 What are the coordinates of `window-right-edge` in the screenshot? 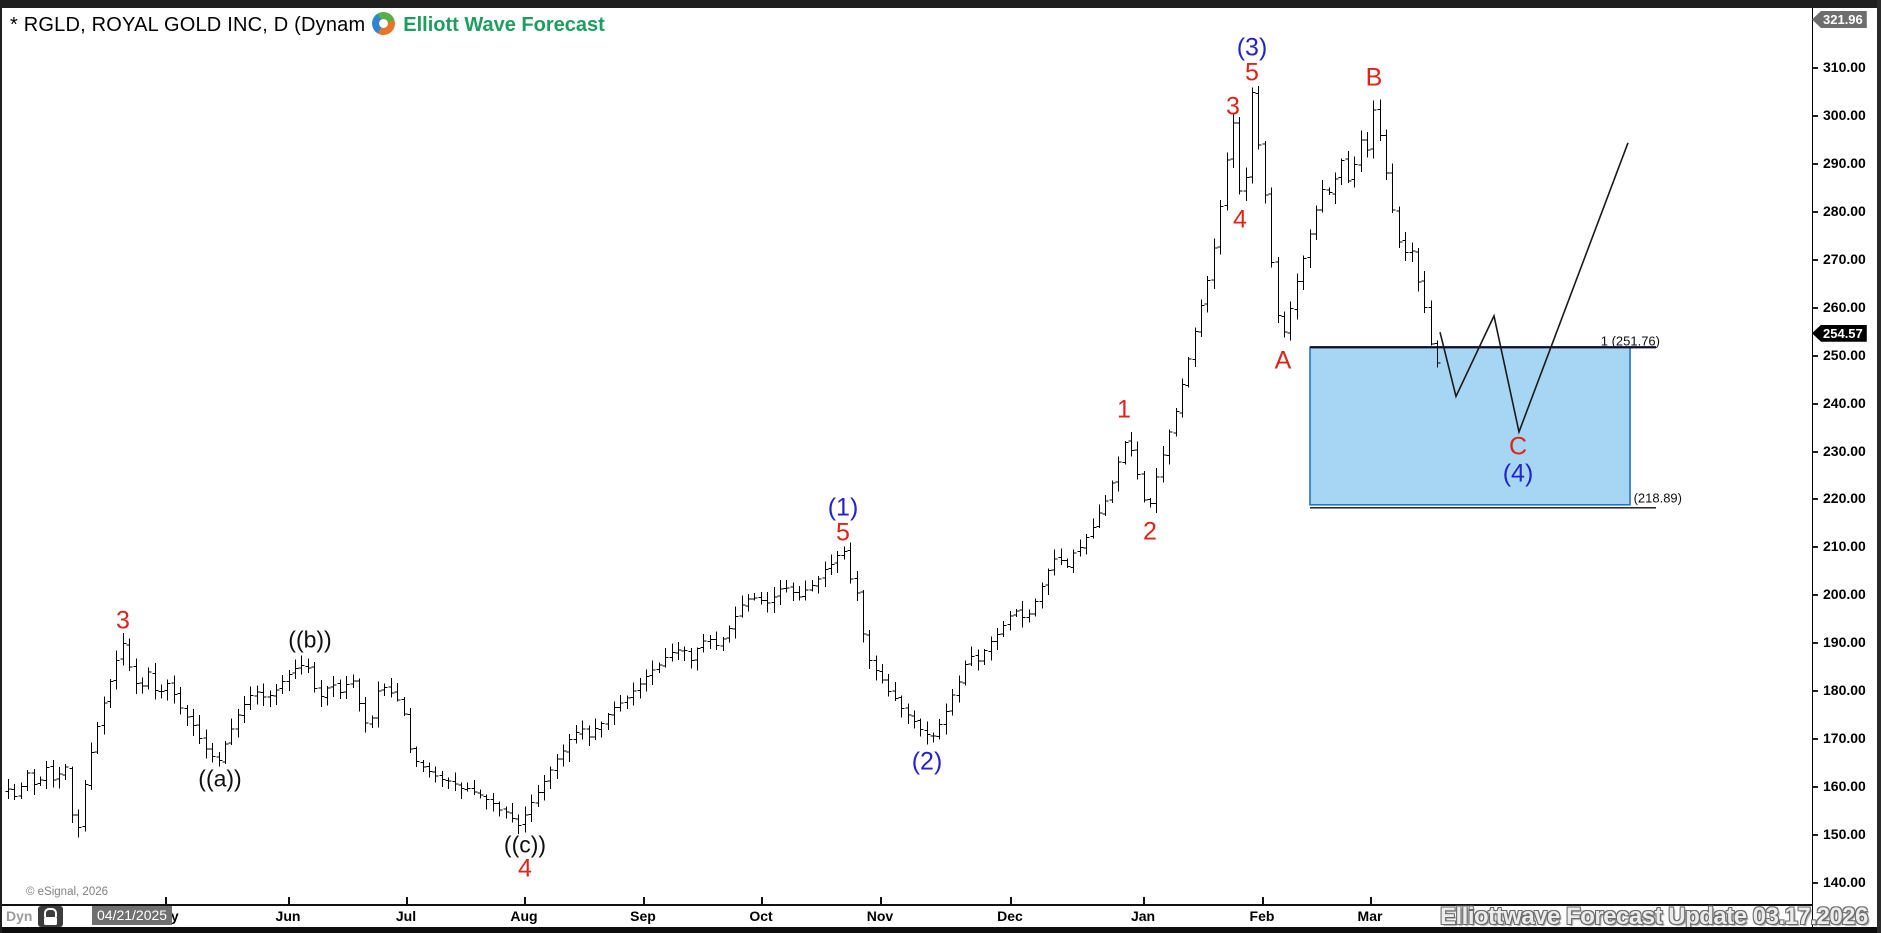 It's located at (1879, 466).